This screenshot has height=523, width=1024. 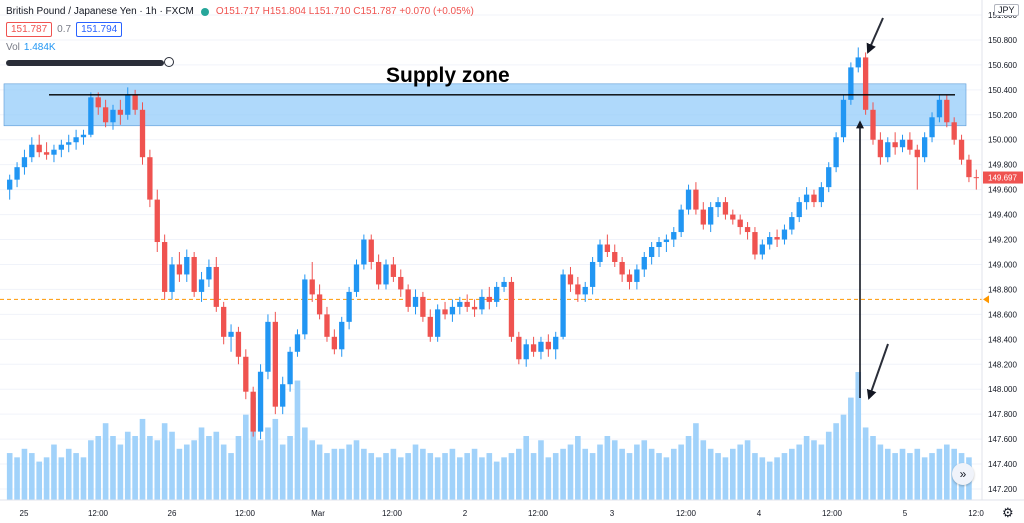 What do you see at coordinates (169, 62) in the screenshot?
I see `collapse-toggle-icon` at bounding box center [169, 62].